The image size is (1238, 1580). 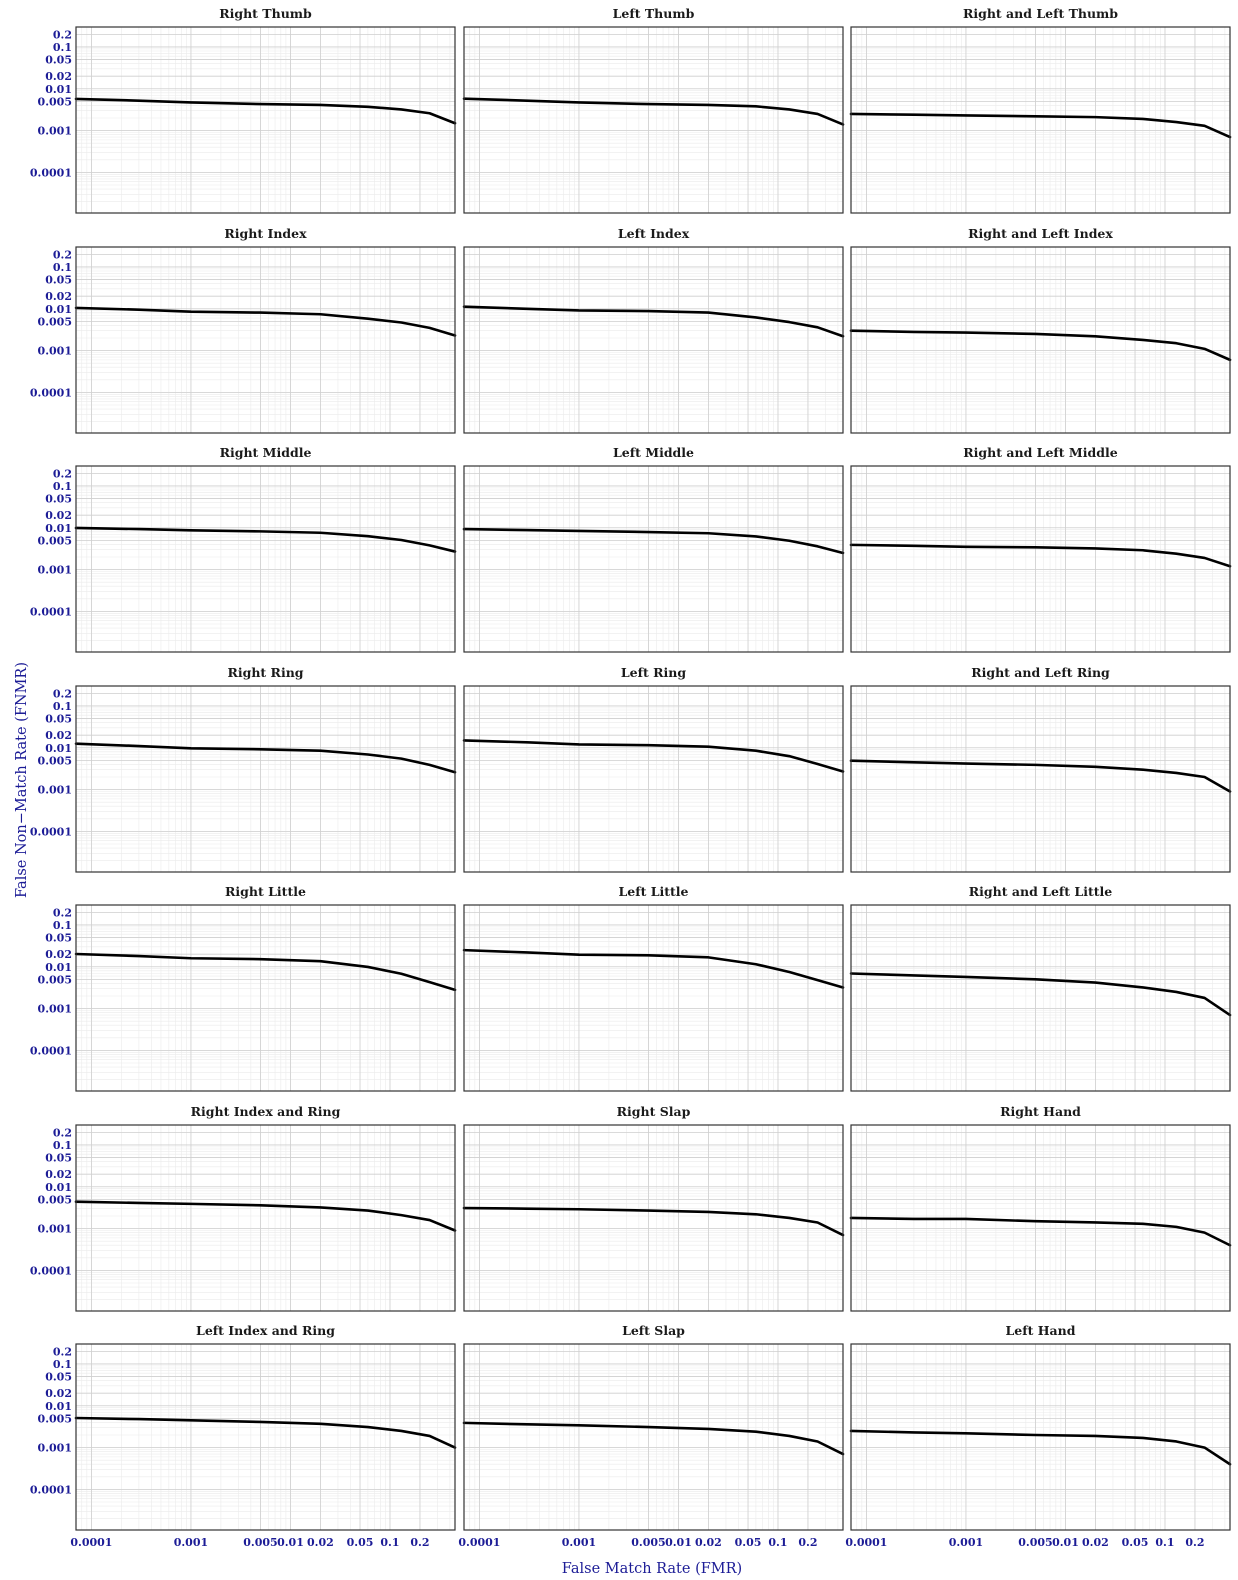 What do you see at coordinates (62, 267) in the screenshot?
I see `y-tick-label: 0.1` at bounding box center [62, 267].